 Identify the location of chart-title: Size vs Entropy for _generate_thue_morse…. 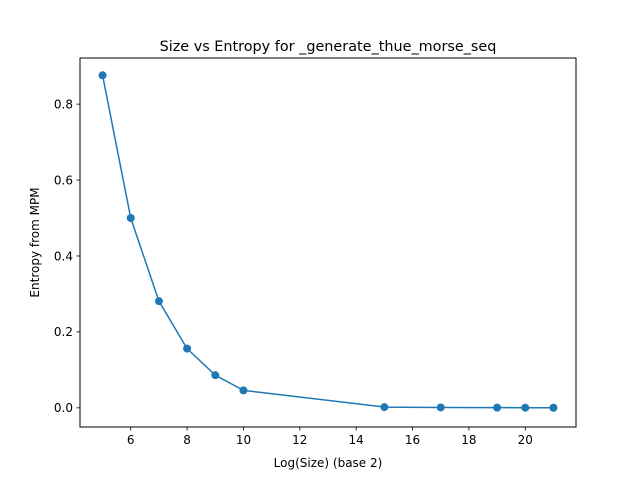
(328, 47).